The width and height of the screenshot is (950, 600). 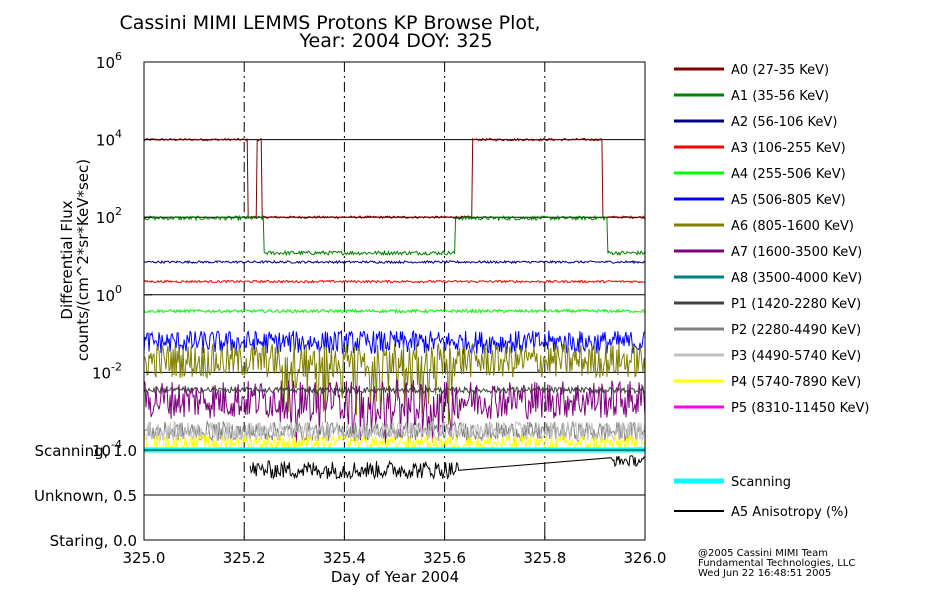 What do you see at coordinates (776, 563) in the screenshot?
I see `footer-company: Fundamental Technologies, LLC` at bounding box center [776, 563].